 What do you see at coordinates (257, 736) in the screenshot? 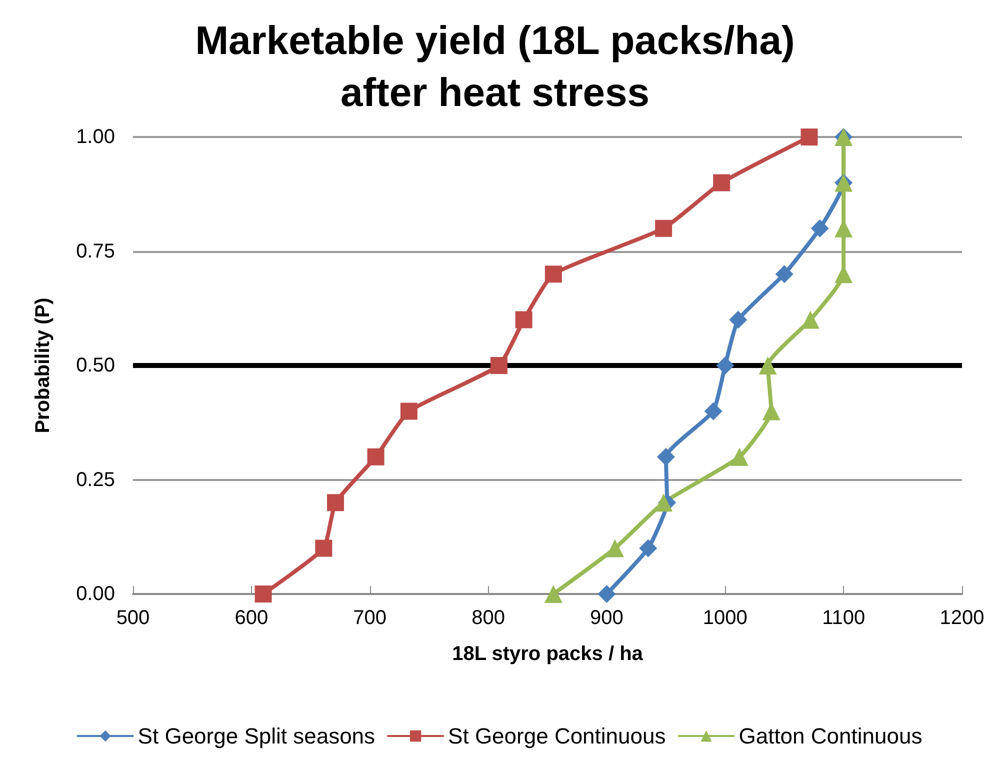
I see `legend-label: St George Split seasons` at bounding box center [257, 736].